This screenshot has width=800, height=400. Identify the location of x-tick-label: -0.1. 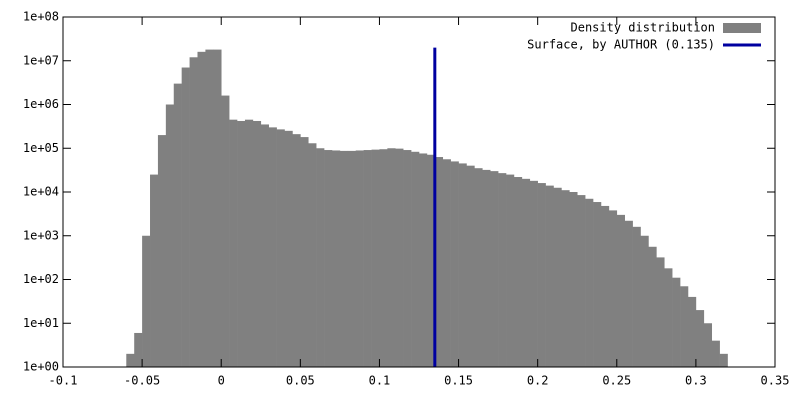
(63, 381).